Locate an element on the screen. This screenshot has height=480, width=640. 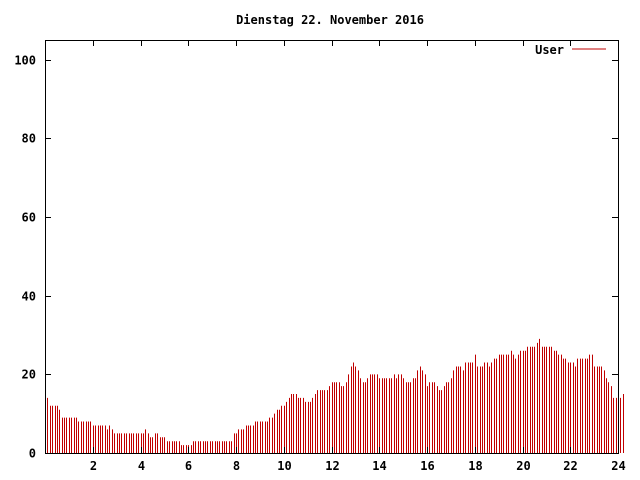
x-tick-label: 4 is located at coordinates (141, 466).